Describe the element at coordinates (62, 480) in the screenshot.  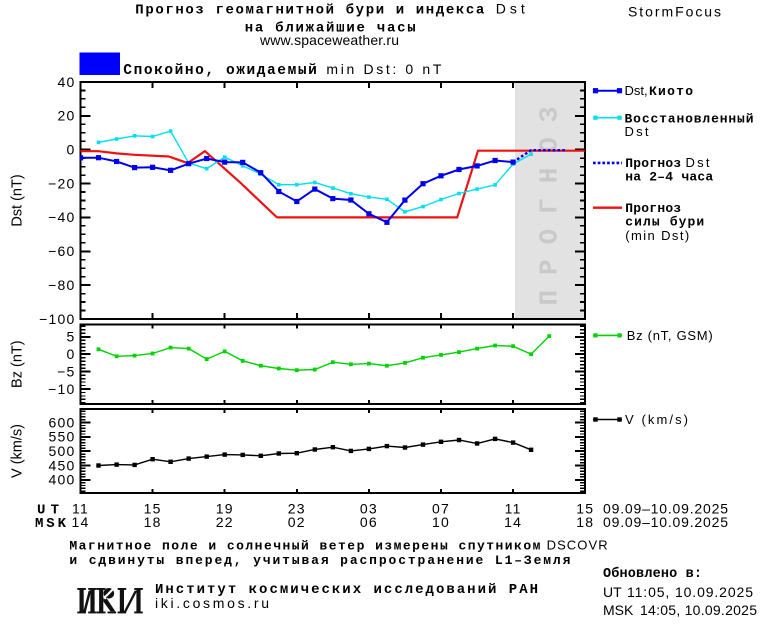
I see `svg-text: 400` at that location.